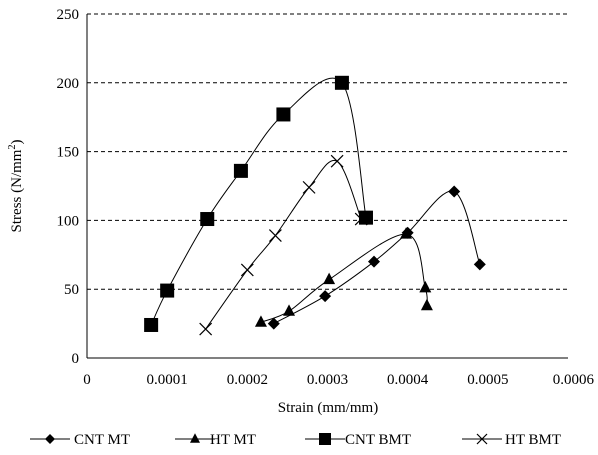  What do you see at coordinates (76, 359) in the screenshot?
I see `y-tick-label: 0` at bounding box center [76, 359].